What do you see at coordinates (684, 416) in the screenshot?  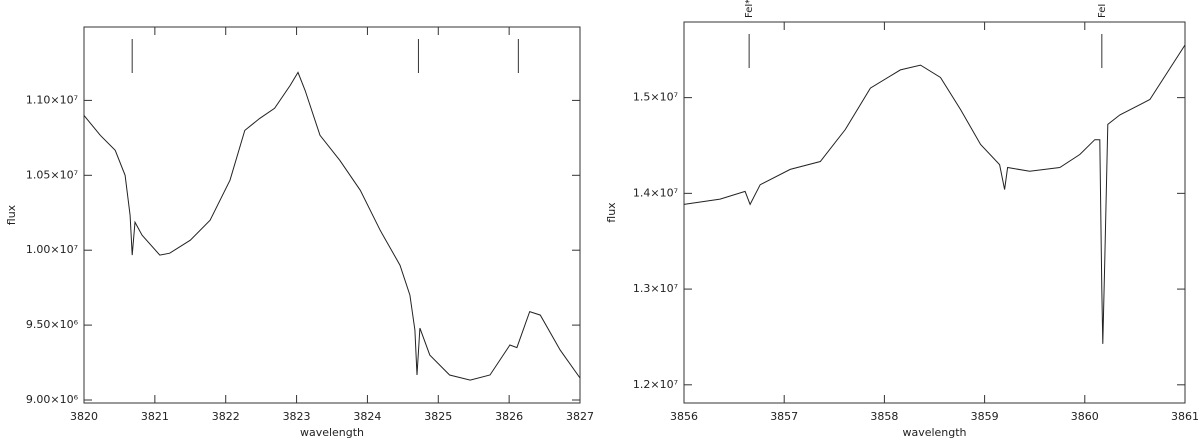 I see `x-tick-label: 3856` at bounding box center [684, 416].